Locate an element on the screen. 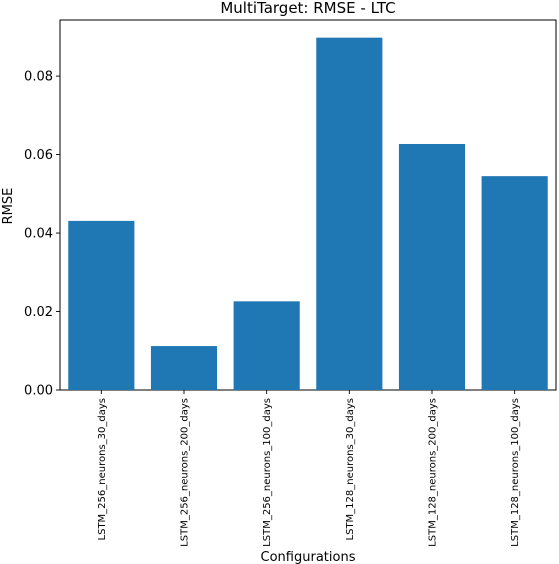  chart-title: MultiTarget: RMSE - LTC is located at coordinates (307, 8).